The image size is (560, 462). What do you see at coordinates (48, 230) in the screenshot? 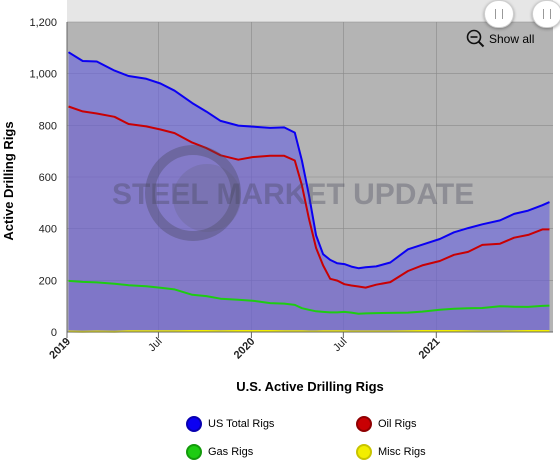
I see `y-tick-label: 400` at bounding box center [48, 230].